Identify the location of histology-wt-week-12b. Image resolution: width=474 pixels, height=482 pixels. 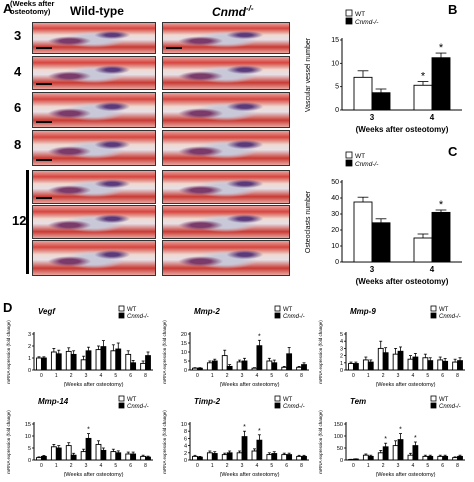
(94, 222).